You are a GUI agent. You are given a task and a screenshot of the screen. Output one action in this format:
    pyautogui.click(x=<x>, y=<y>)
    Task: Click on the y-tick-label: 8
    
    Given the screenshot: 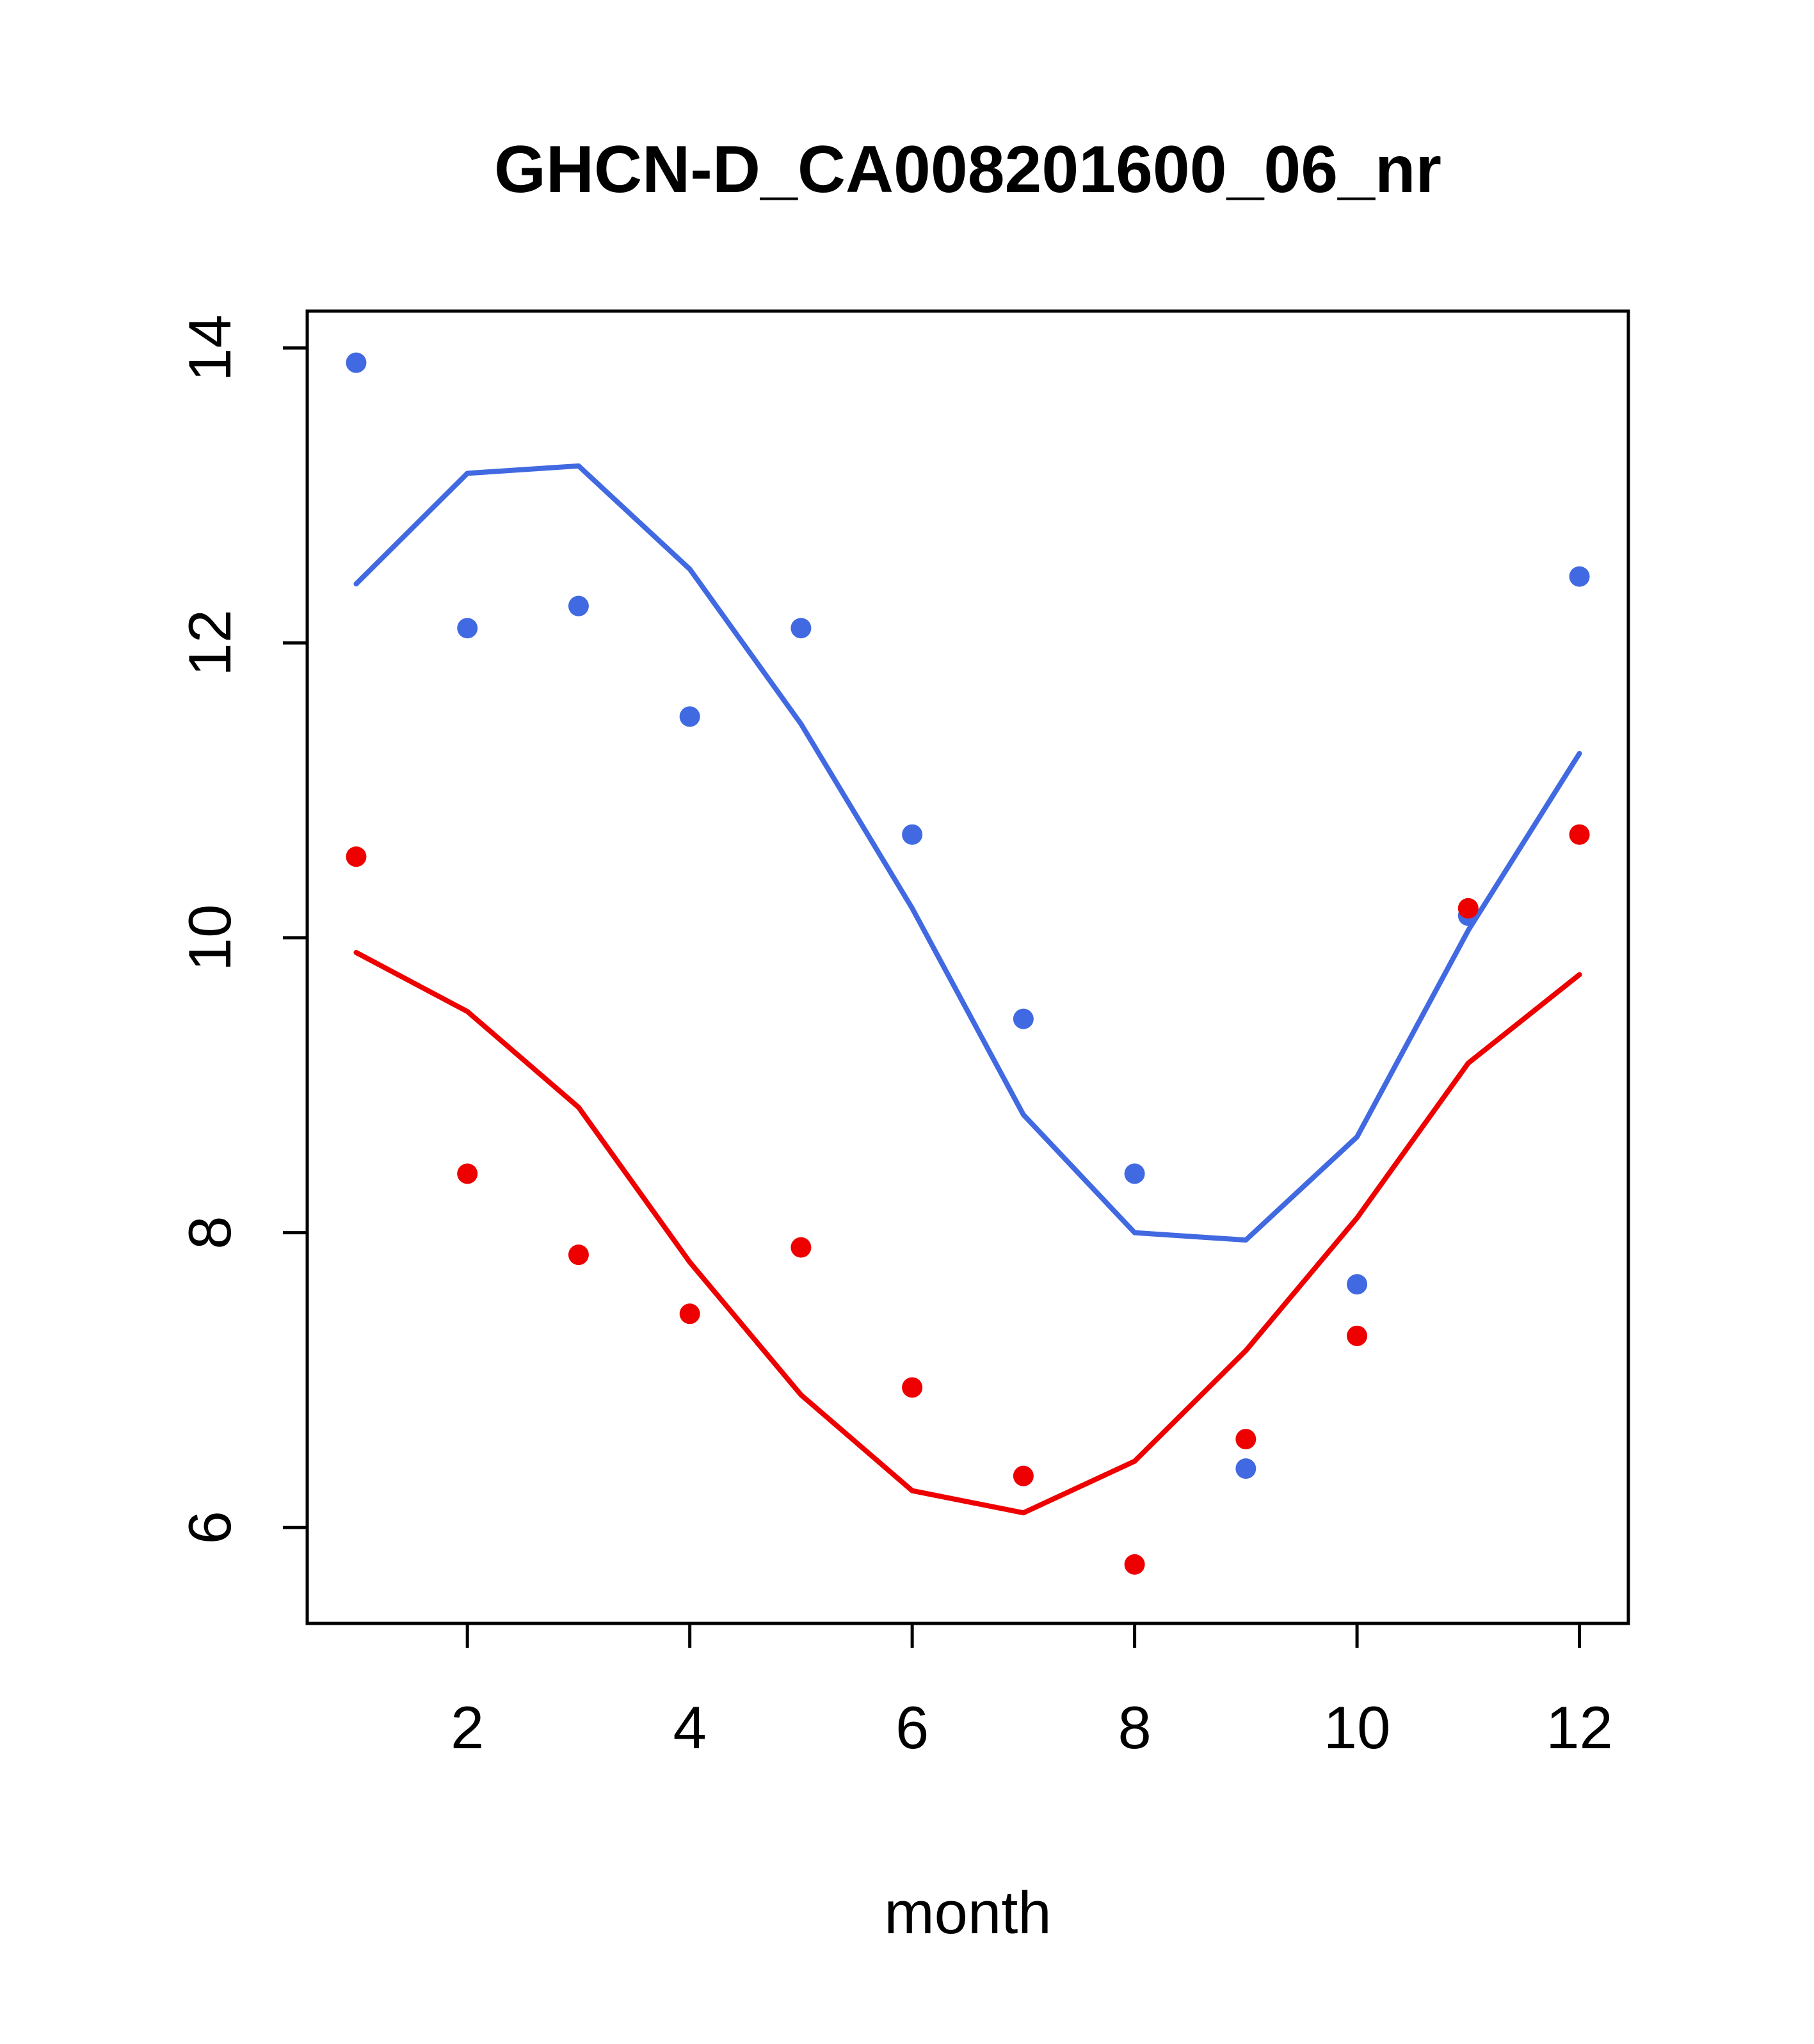 What is the action you would take?
    pyautogui.click(x=209, y=1232)
    